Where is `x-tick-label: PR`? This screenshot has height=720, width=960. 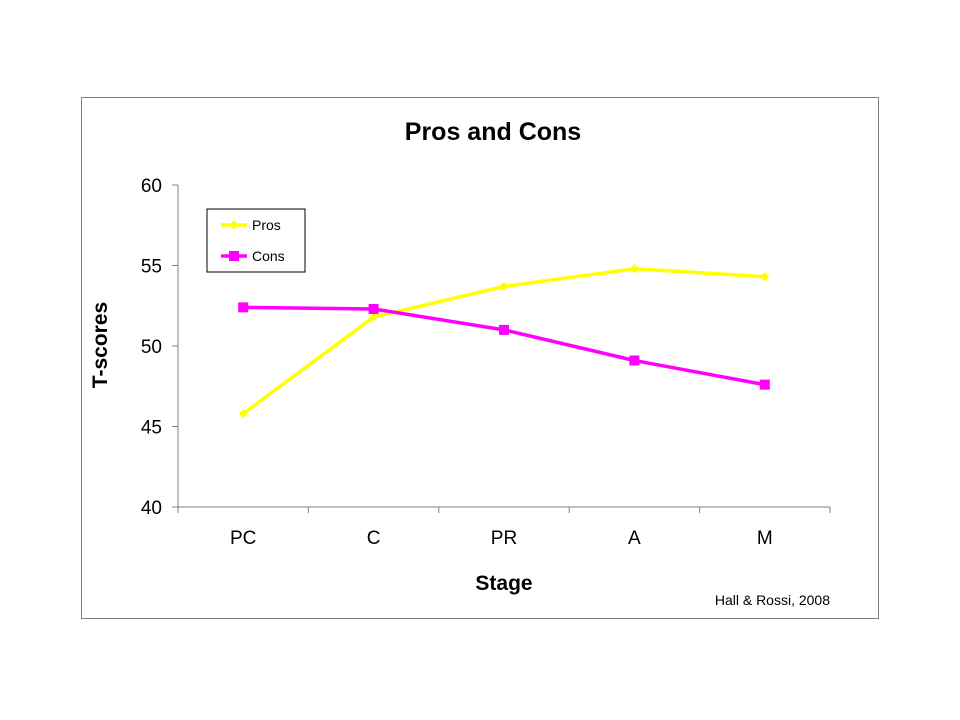 x-tick-label: PR is located at coordinates (504, 538).